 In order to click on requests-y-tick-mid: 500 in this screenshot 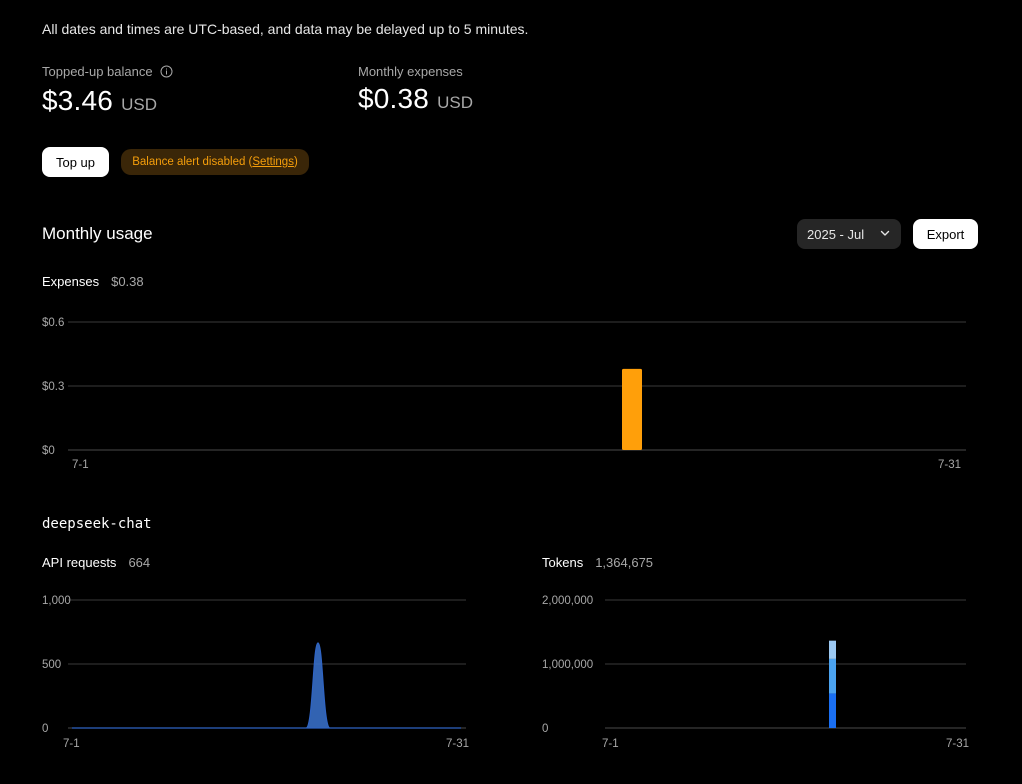, I will do `click(51, 665)`.